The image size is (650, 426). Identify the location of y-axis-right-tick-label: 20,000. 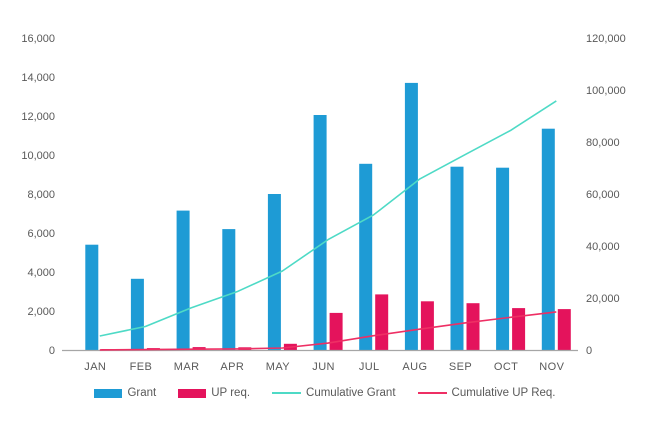
(603, 299).